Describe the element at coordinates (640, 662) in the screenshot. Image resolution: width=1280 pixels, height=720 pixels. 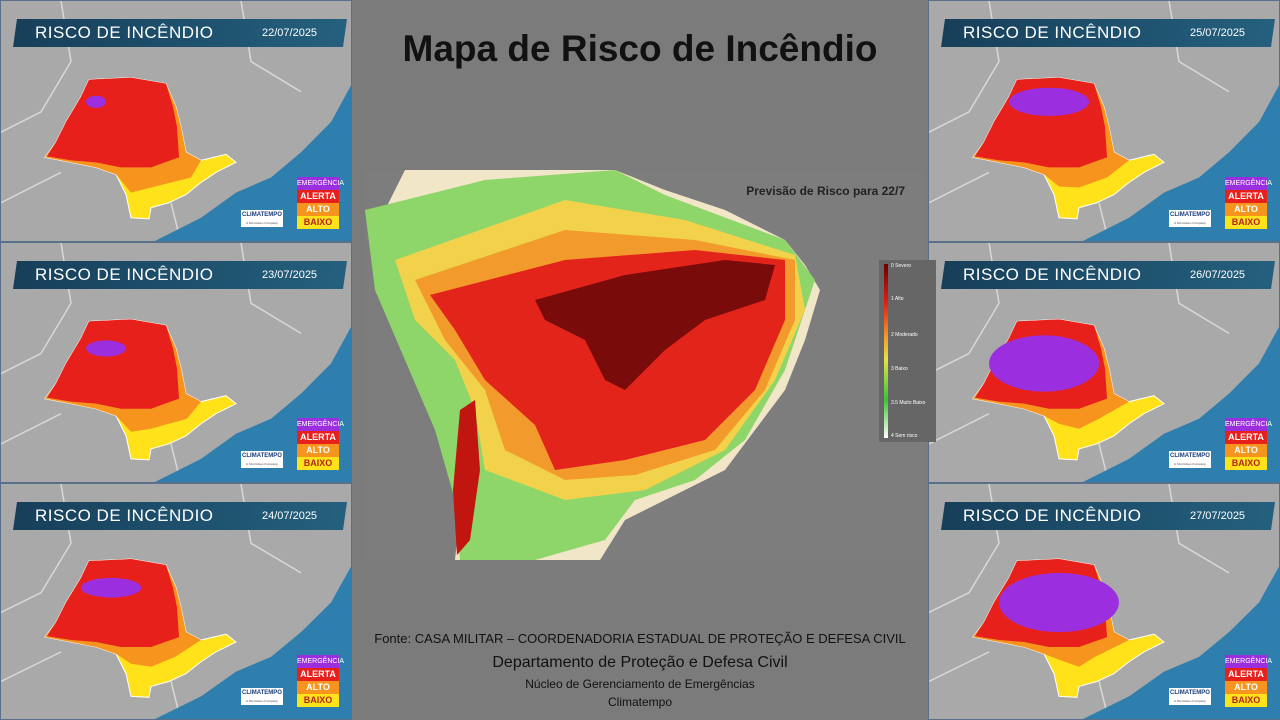
I see `department-text: Departamento de Proteção e Defesa Civil` at that location.